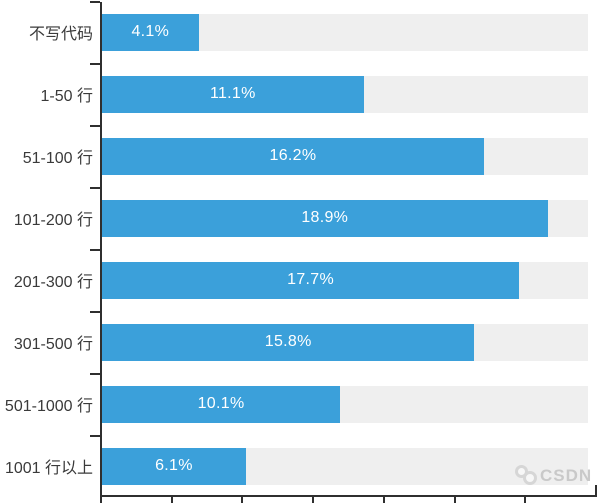  I want to click on category-label: 51-100 行, so click(57, 158).